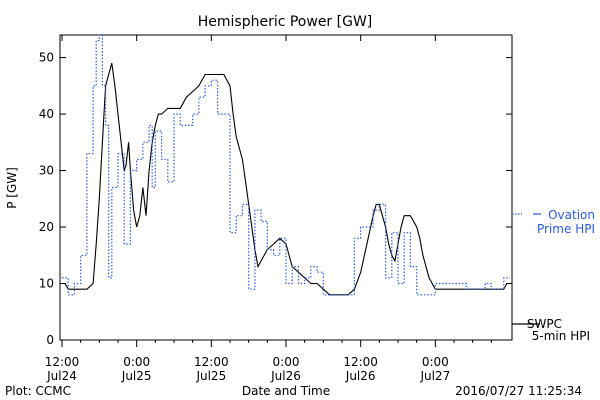 Image resolution: width=600 pixels, height=400 pixels. Describe the element at coordinates (46, 284) in the screenshot. I see `y-tick-label: 10` at that location.